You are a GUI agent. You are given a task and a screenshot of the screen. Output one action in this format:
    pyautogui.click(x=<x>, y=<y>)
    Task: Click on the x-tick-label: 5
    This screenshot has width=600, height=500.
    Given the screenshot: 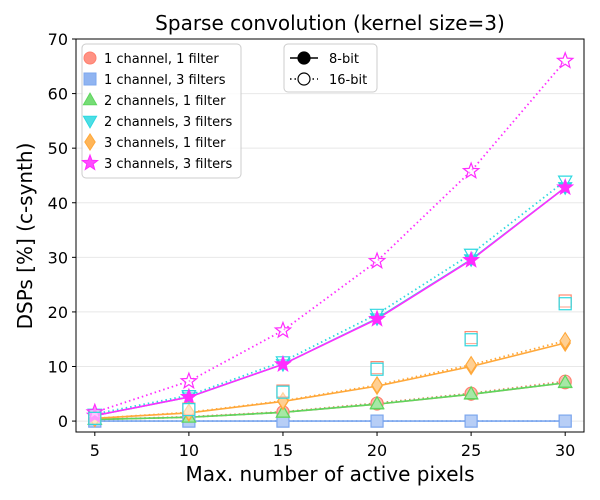 What is the action you would take?
    pyautogui.click(x=95, y=450)
    